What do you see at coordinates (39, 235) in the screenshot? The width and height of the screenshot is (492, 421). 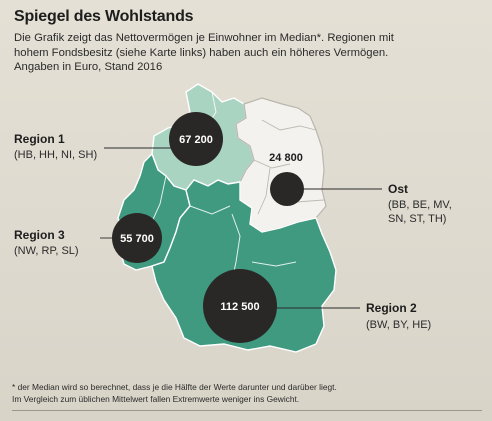 I see `region-3-label: Region 3` at bounding box center [39, 235].